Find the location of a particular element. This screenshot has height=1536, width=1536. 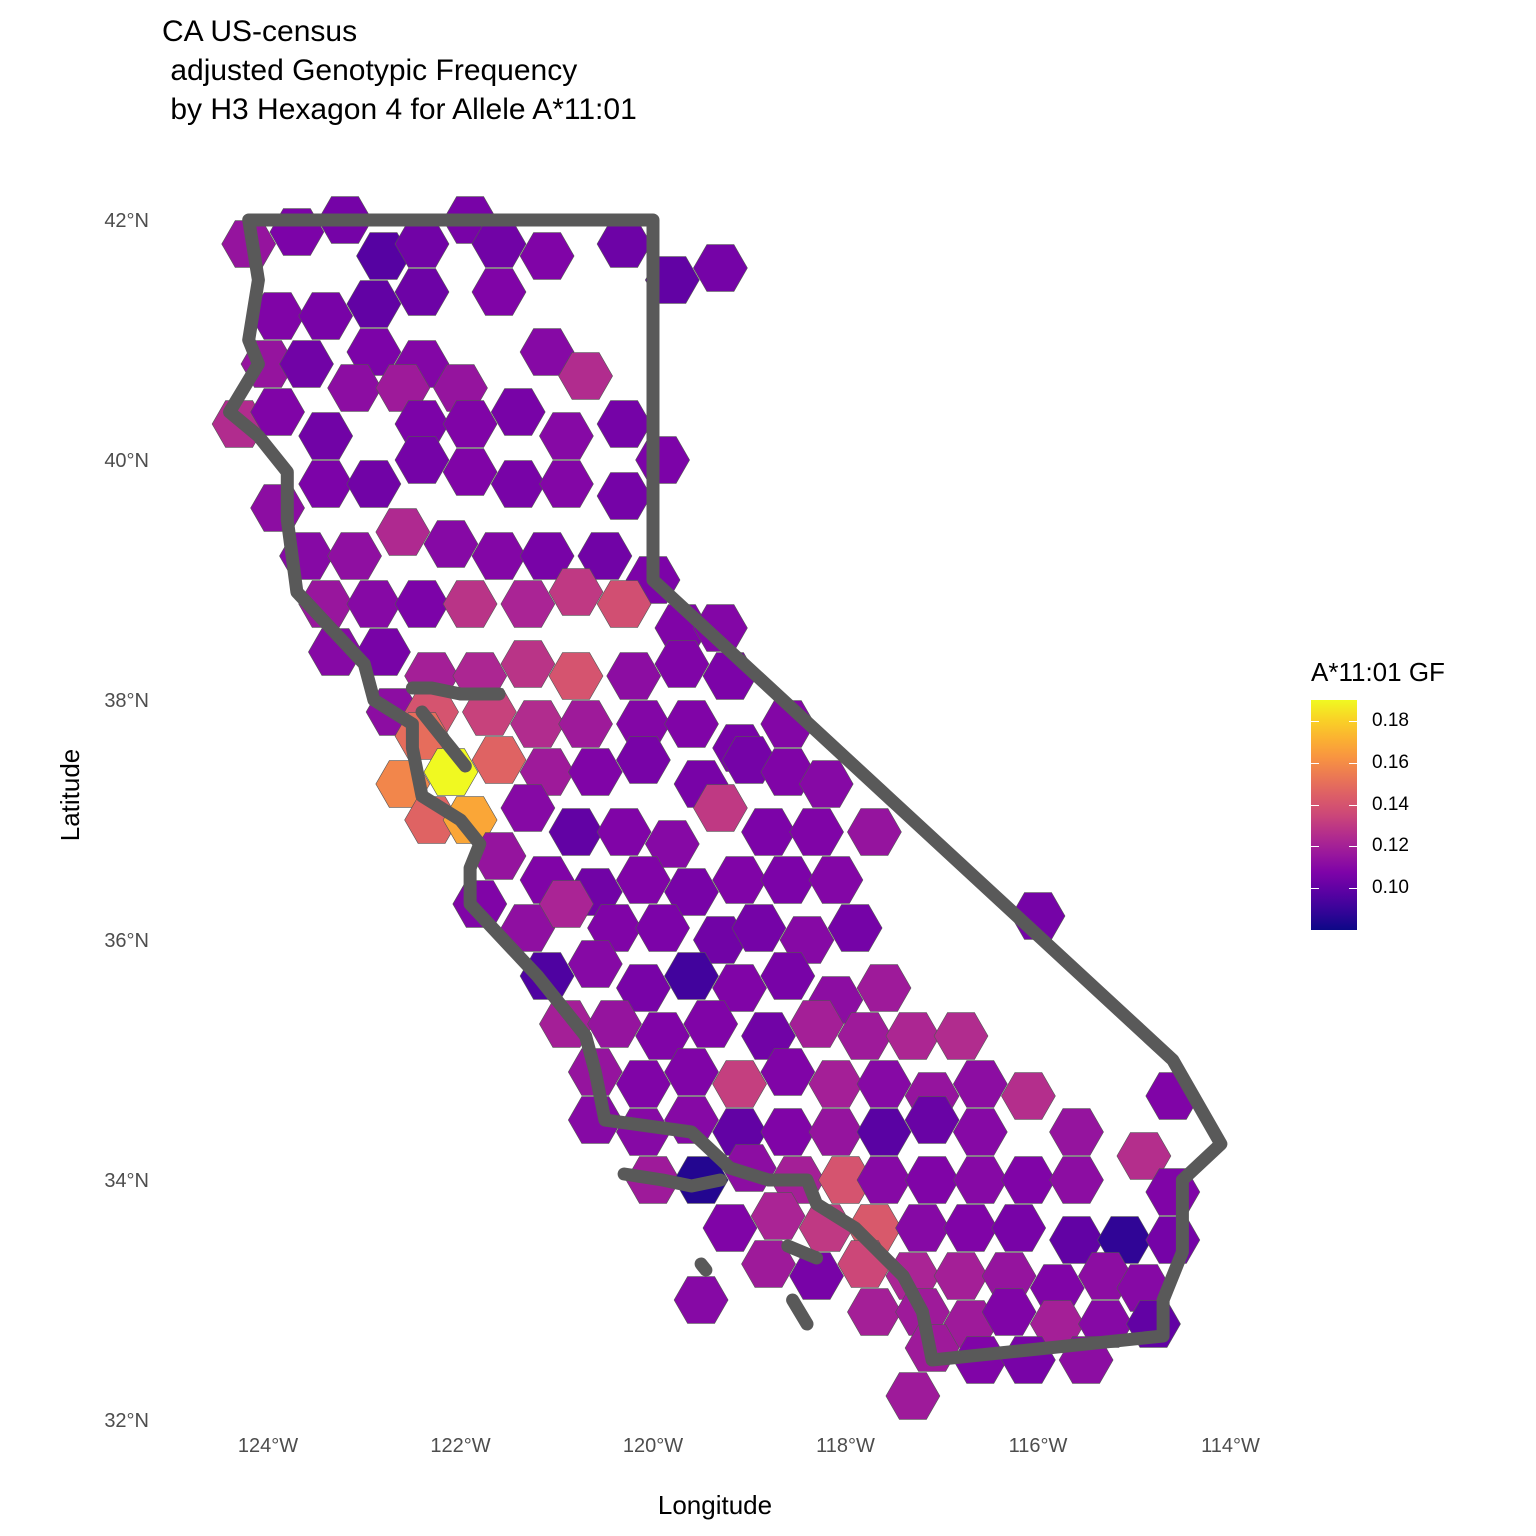

legend-tick-label: 0.10 is located at coordinates (1390, 888).